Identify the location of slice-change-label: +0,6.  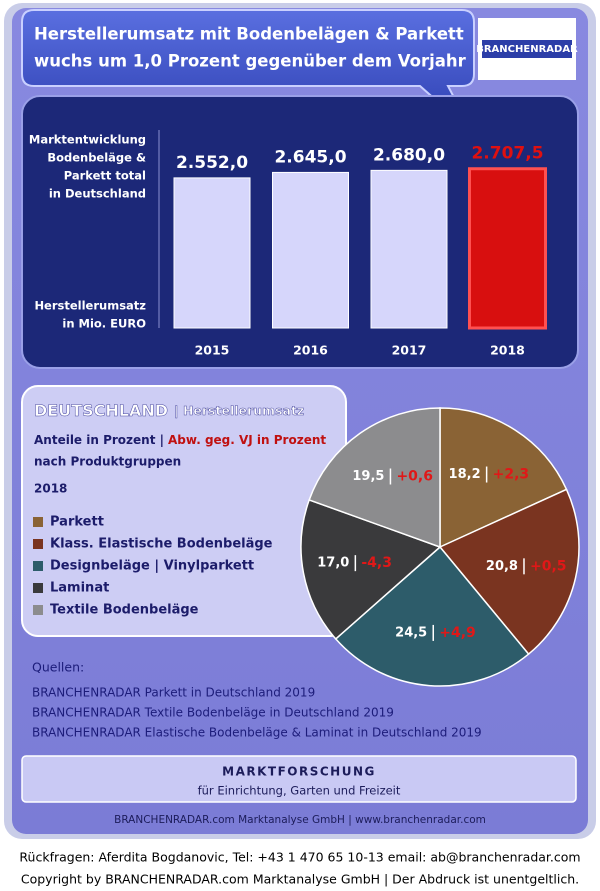
(414, 476).